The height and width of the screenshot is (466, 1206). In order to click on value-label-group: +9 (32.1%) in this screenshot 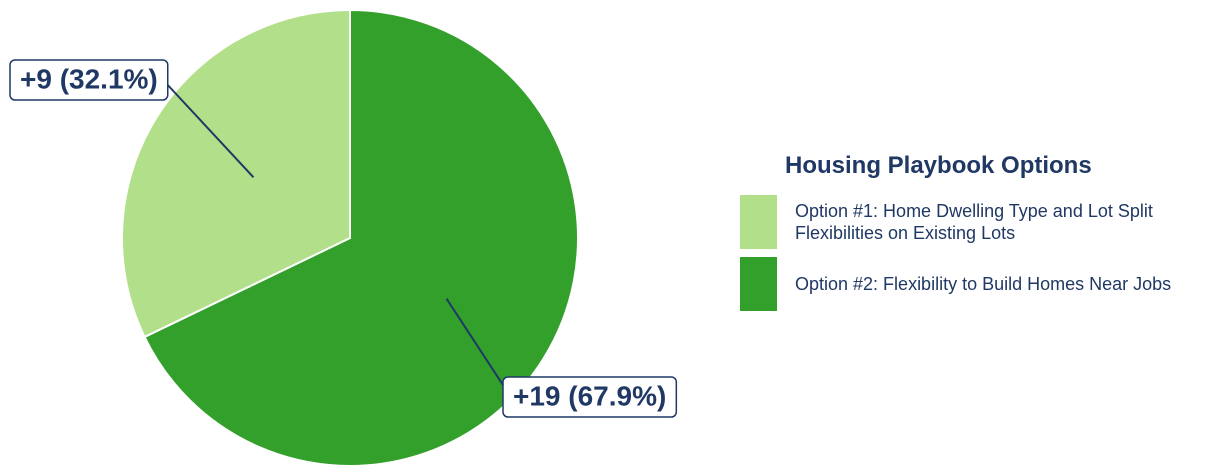, I will do `click(89, 80)`.